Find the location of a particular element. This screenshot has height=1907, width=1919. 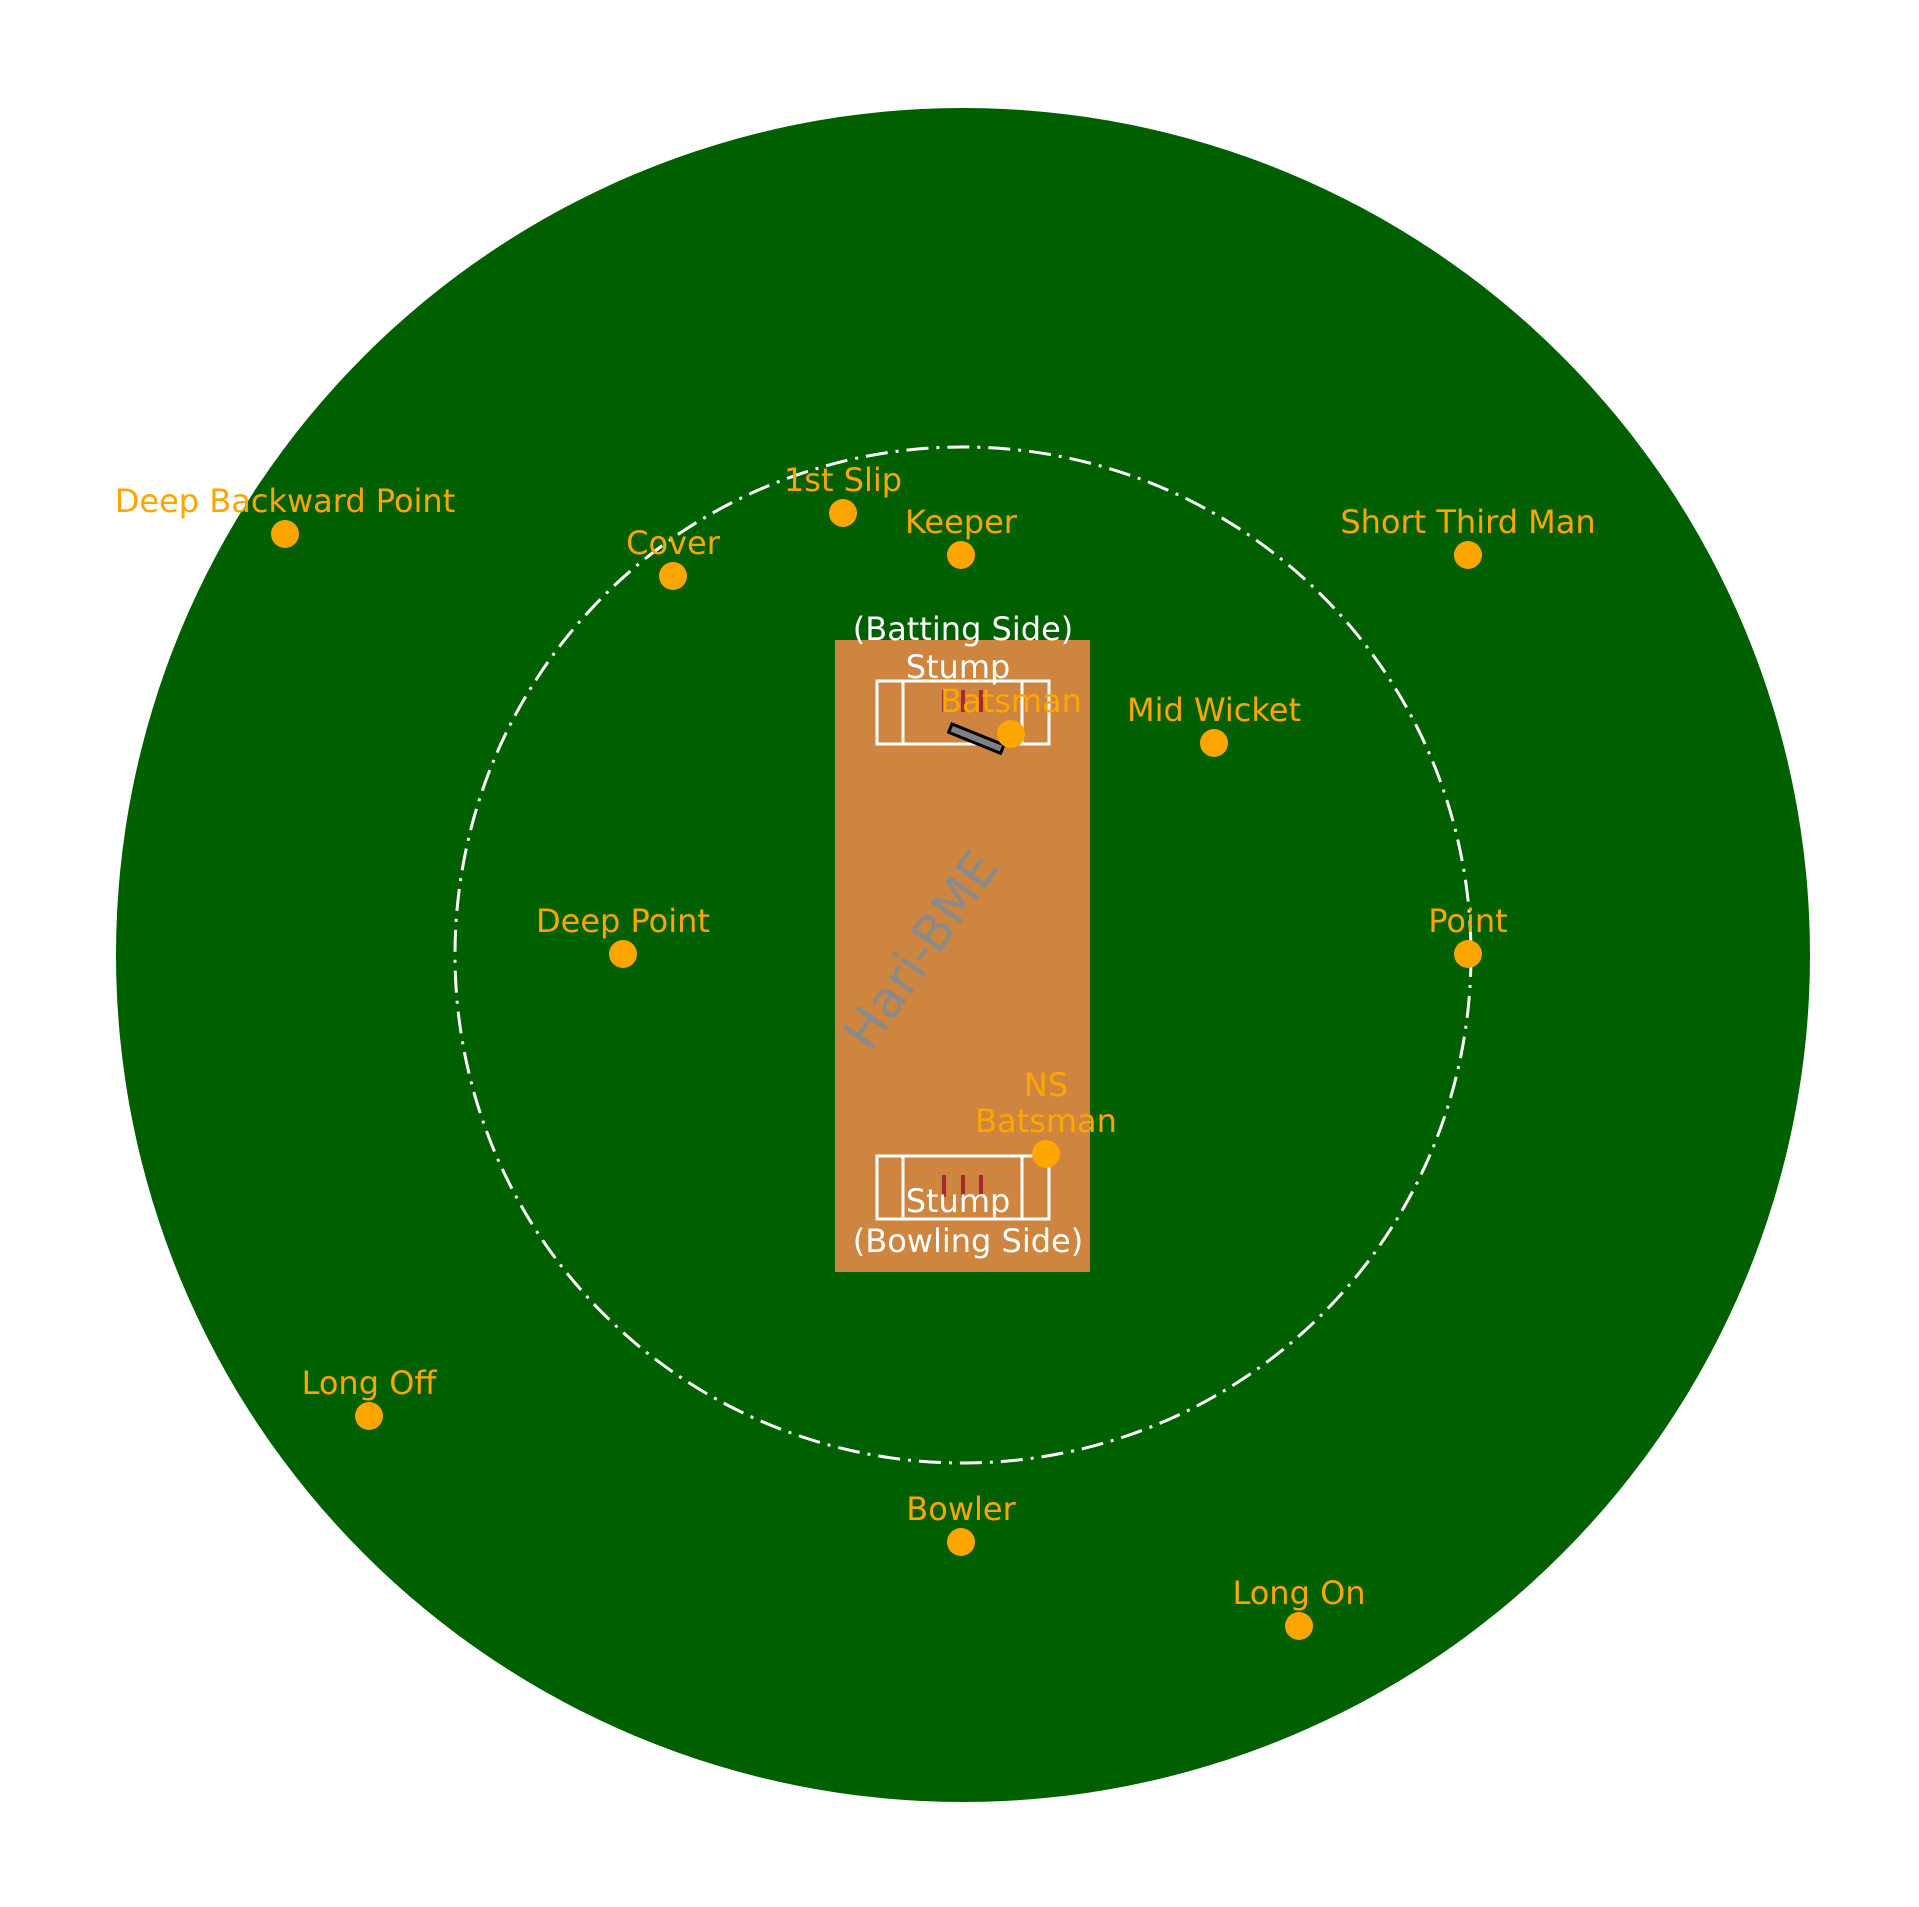

fielder-batsman: Batsman is located at coordinates (1011, 715).